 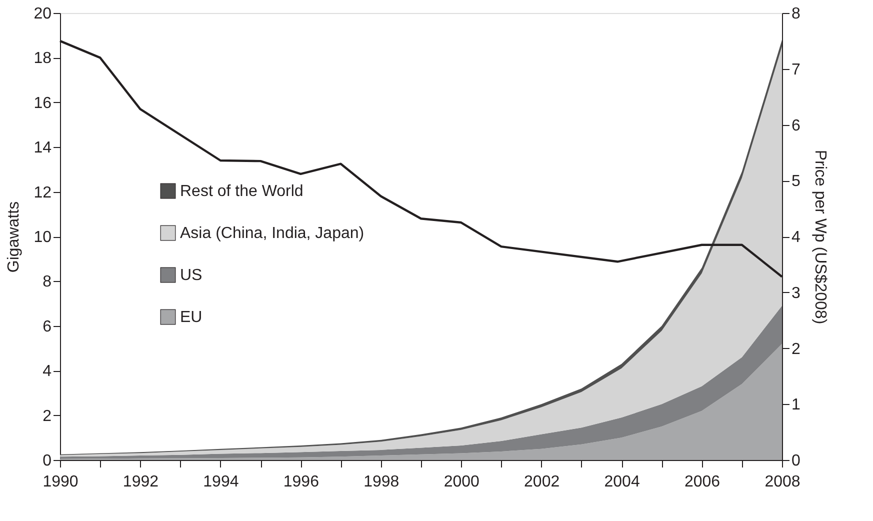 I want to click on y2-tick-label: 5, so click(x=796, y=181).